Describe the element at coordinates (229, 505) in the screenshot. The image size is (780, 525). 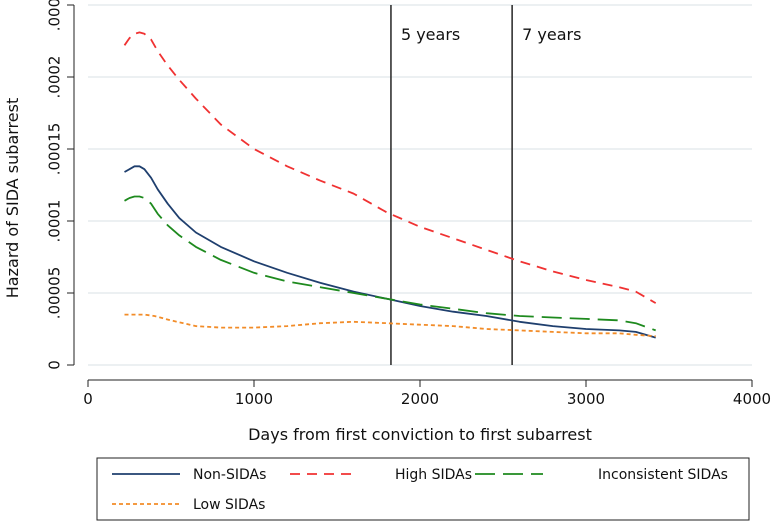
I see `legend-label: Low SIDAs` at that location.